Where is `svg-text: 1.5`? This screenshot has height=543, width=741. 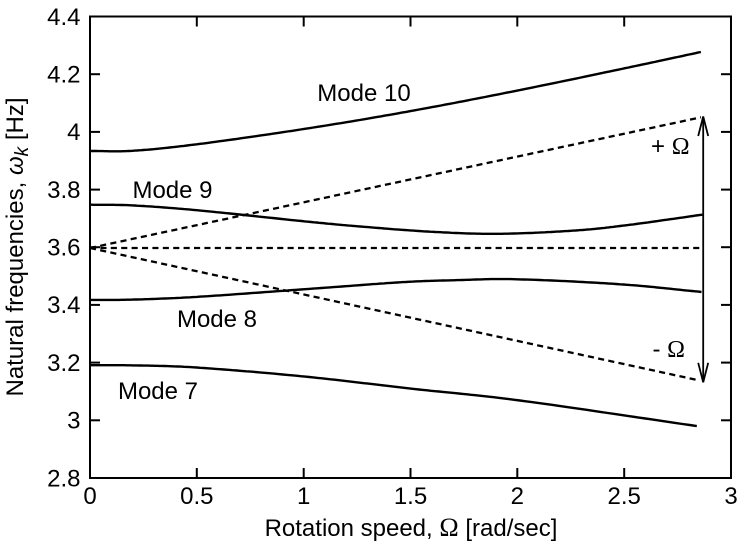
svg-text: 1.5 is located at coordinates (410, 496).